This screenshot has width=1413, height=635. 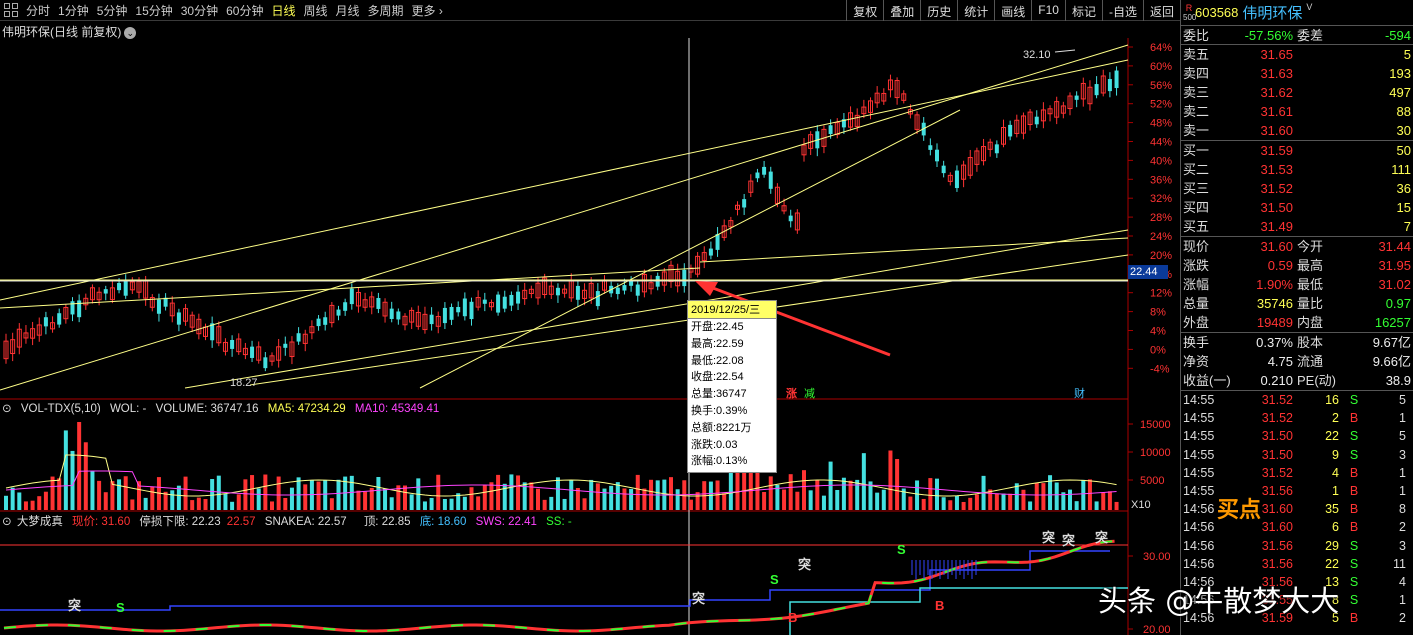 What do you see at coordinates (315, 10) in the screenshot?
I see `timeframe-tab: 周线` at bounding box center [315, 10].